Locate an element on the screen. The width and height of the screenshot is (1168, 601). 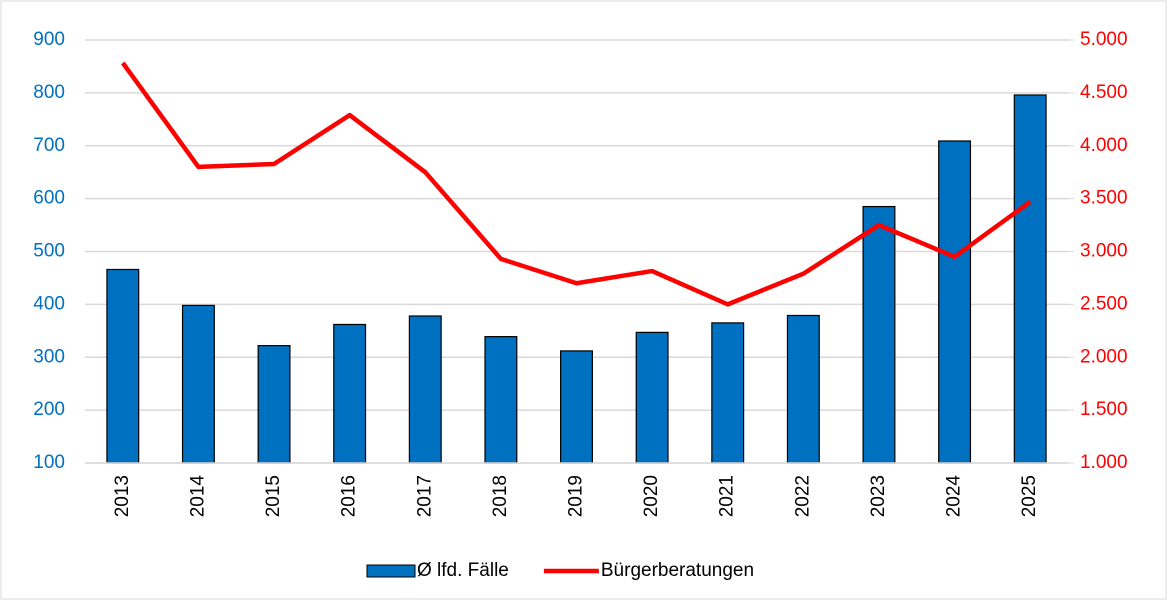
y2-tick-label: 5.000 is located at coordinates (1104, 39).